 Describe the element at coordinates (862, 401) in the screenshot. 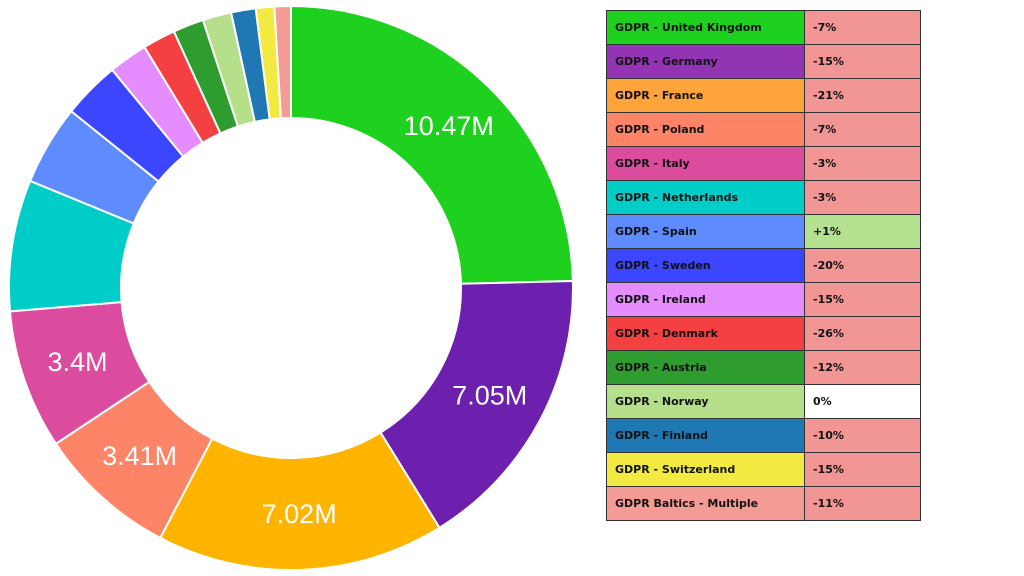

I see `legend-change-value: 0%` at that location.